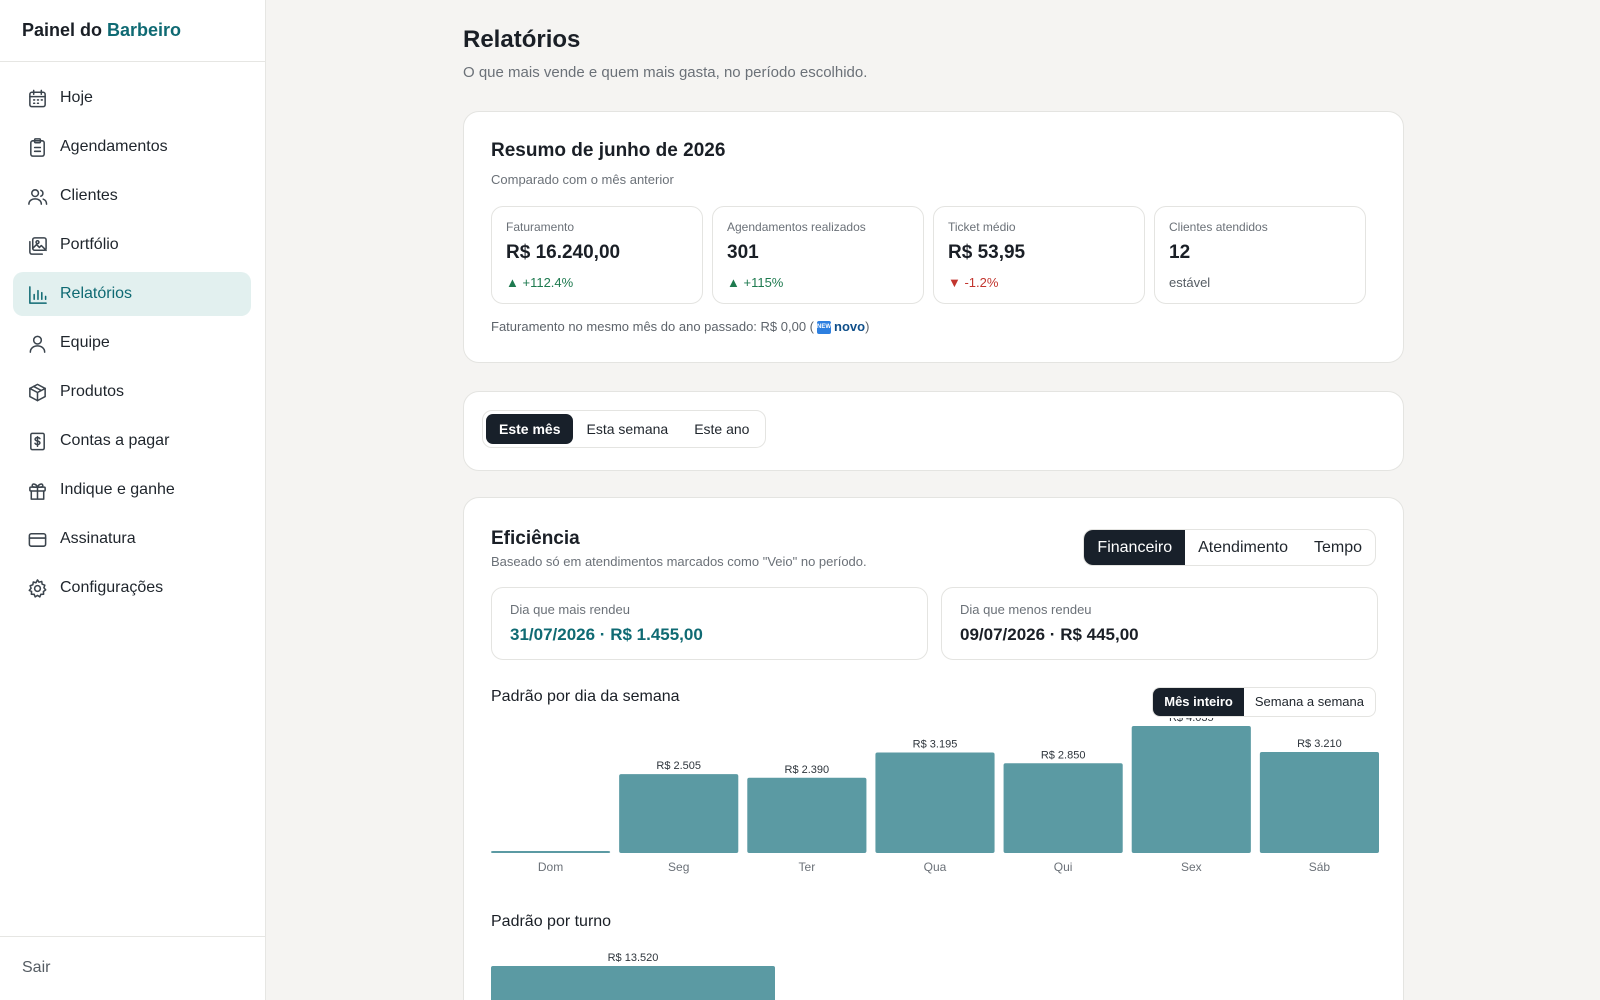 This screenshot has height=1000, width=1600. What do you see at coordinates (597, 255) in the screenshot?
I see `kpi-card-revenue: Faturamento R$ 16.240,00 ▲ +112.4%` at bounding box center [597, 255].